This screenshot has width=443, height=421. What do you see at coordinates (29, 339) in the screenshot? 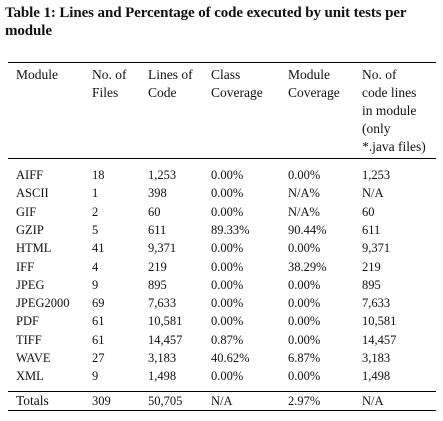
I see `cell-module: TIFF` at bounding box center [29, 339].